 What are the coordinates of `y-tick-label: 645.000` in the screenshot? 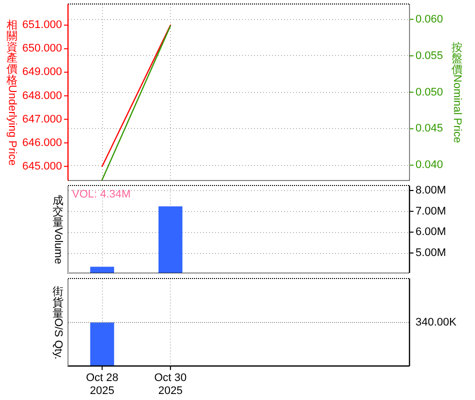 It's located at (42, 166).